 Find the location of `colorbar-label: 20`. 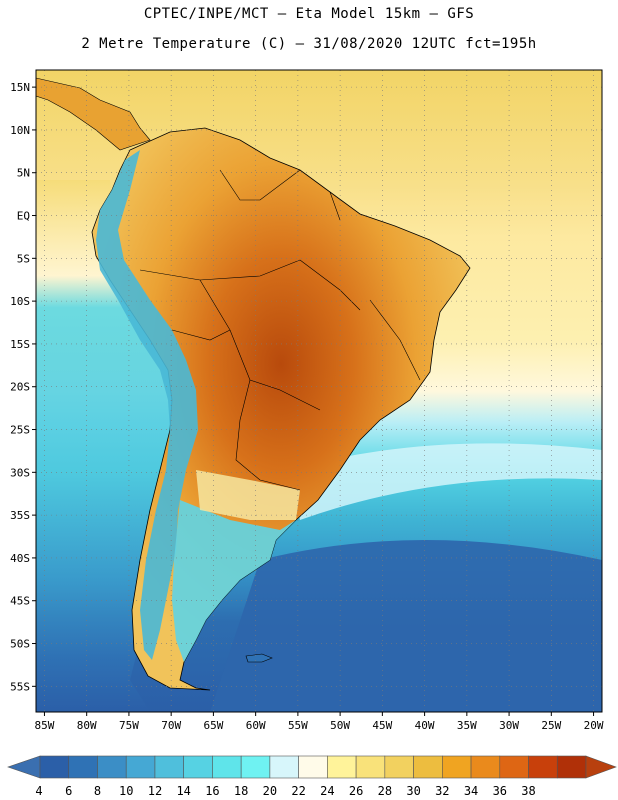

colorbar-label: 20 is located at coordinates (270, 791).